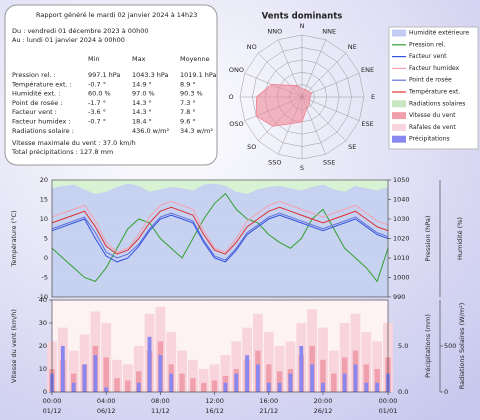 The image size is (480, 420). Describe the element at coordinates (434, 68) in the screenshot. I see `legend-label: Facteur humidex` at that location.